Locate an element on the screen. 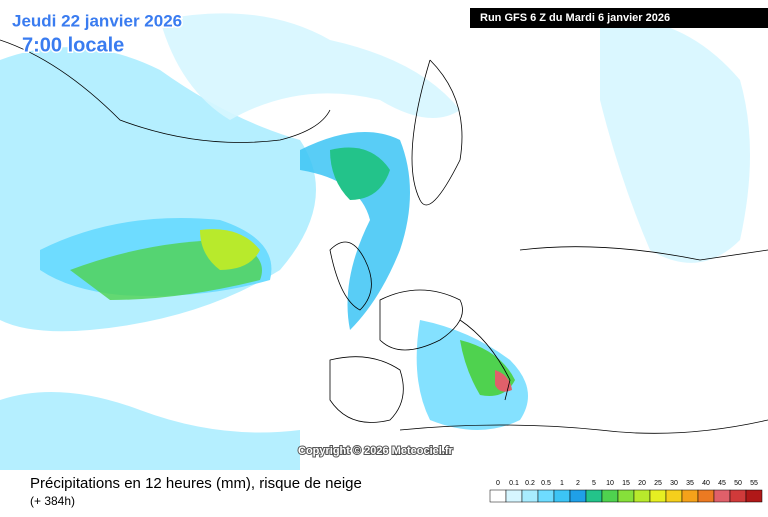  copyright: Copyright © 2026 Meteociel.fr is located at coordinates (376, 451).